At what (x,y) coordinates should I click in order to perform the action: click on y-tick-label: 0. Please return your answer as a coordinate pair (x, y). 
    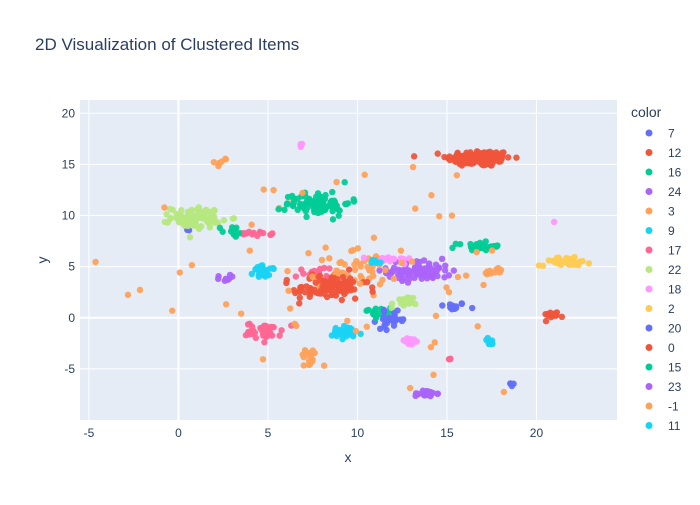
    Looking at the image, I should click on (71, 318).